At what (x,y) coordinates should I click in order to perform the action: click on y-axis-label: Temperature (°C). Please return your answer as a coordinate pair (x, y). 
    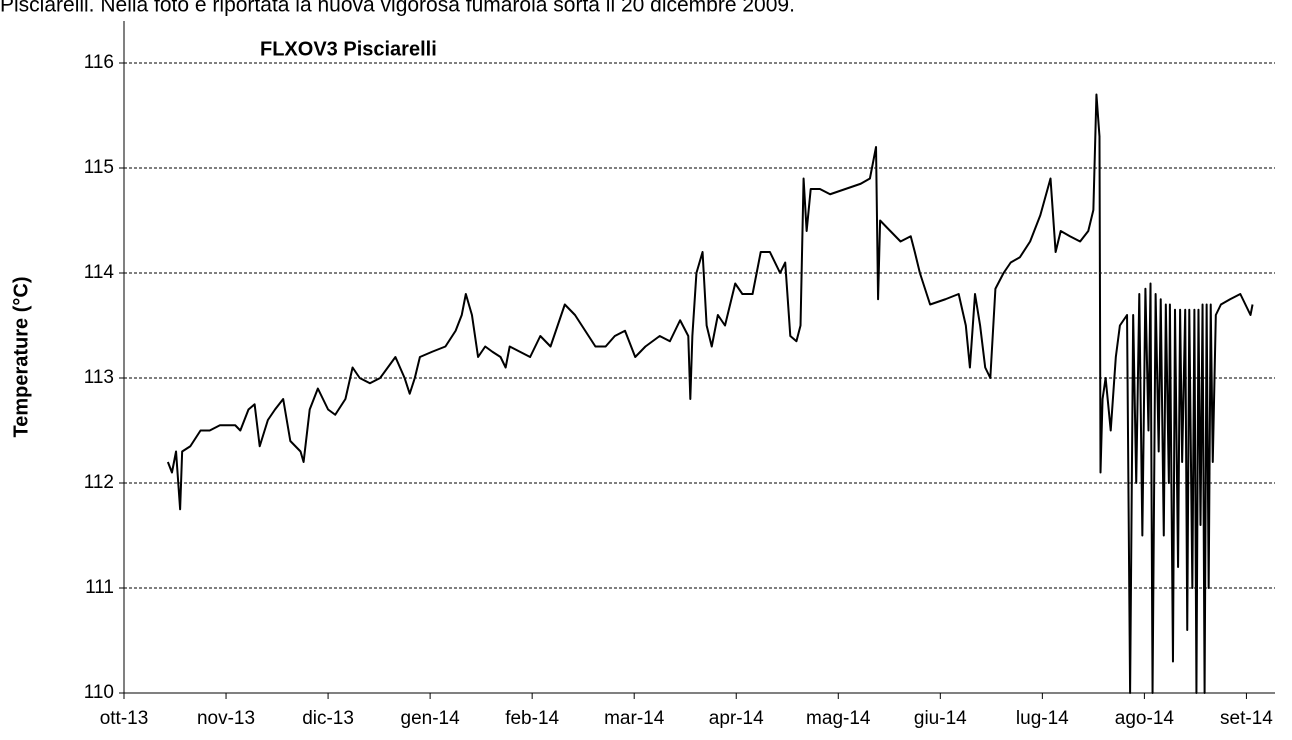
    Looking at the image, I should click on (21, 357).